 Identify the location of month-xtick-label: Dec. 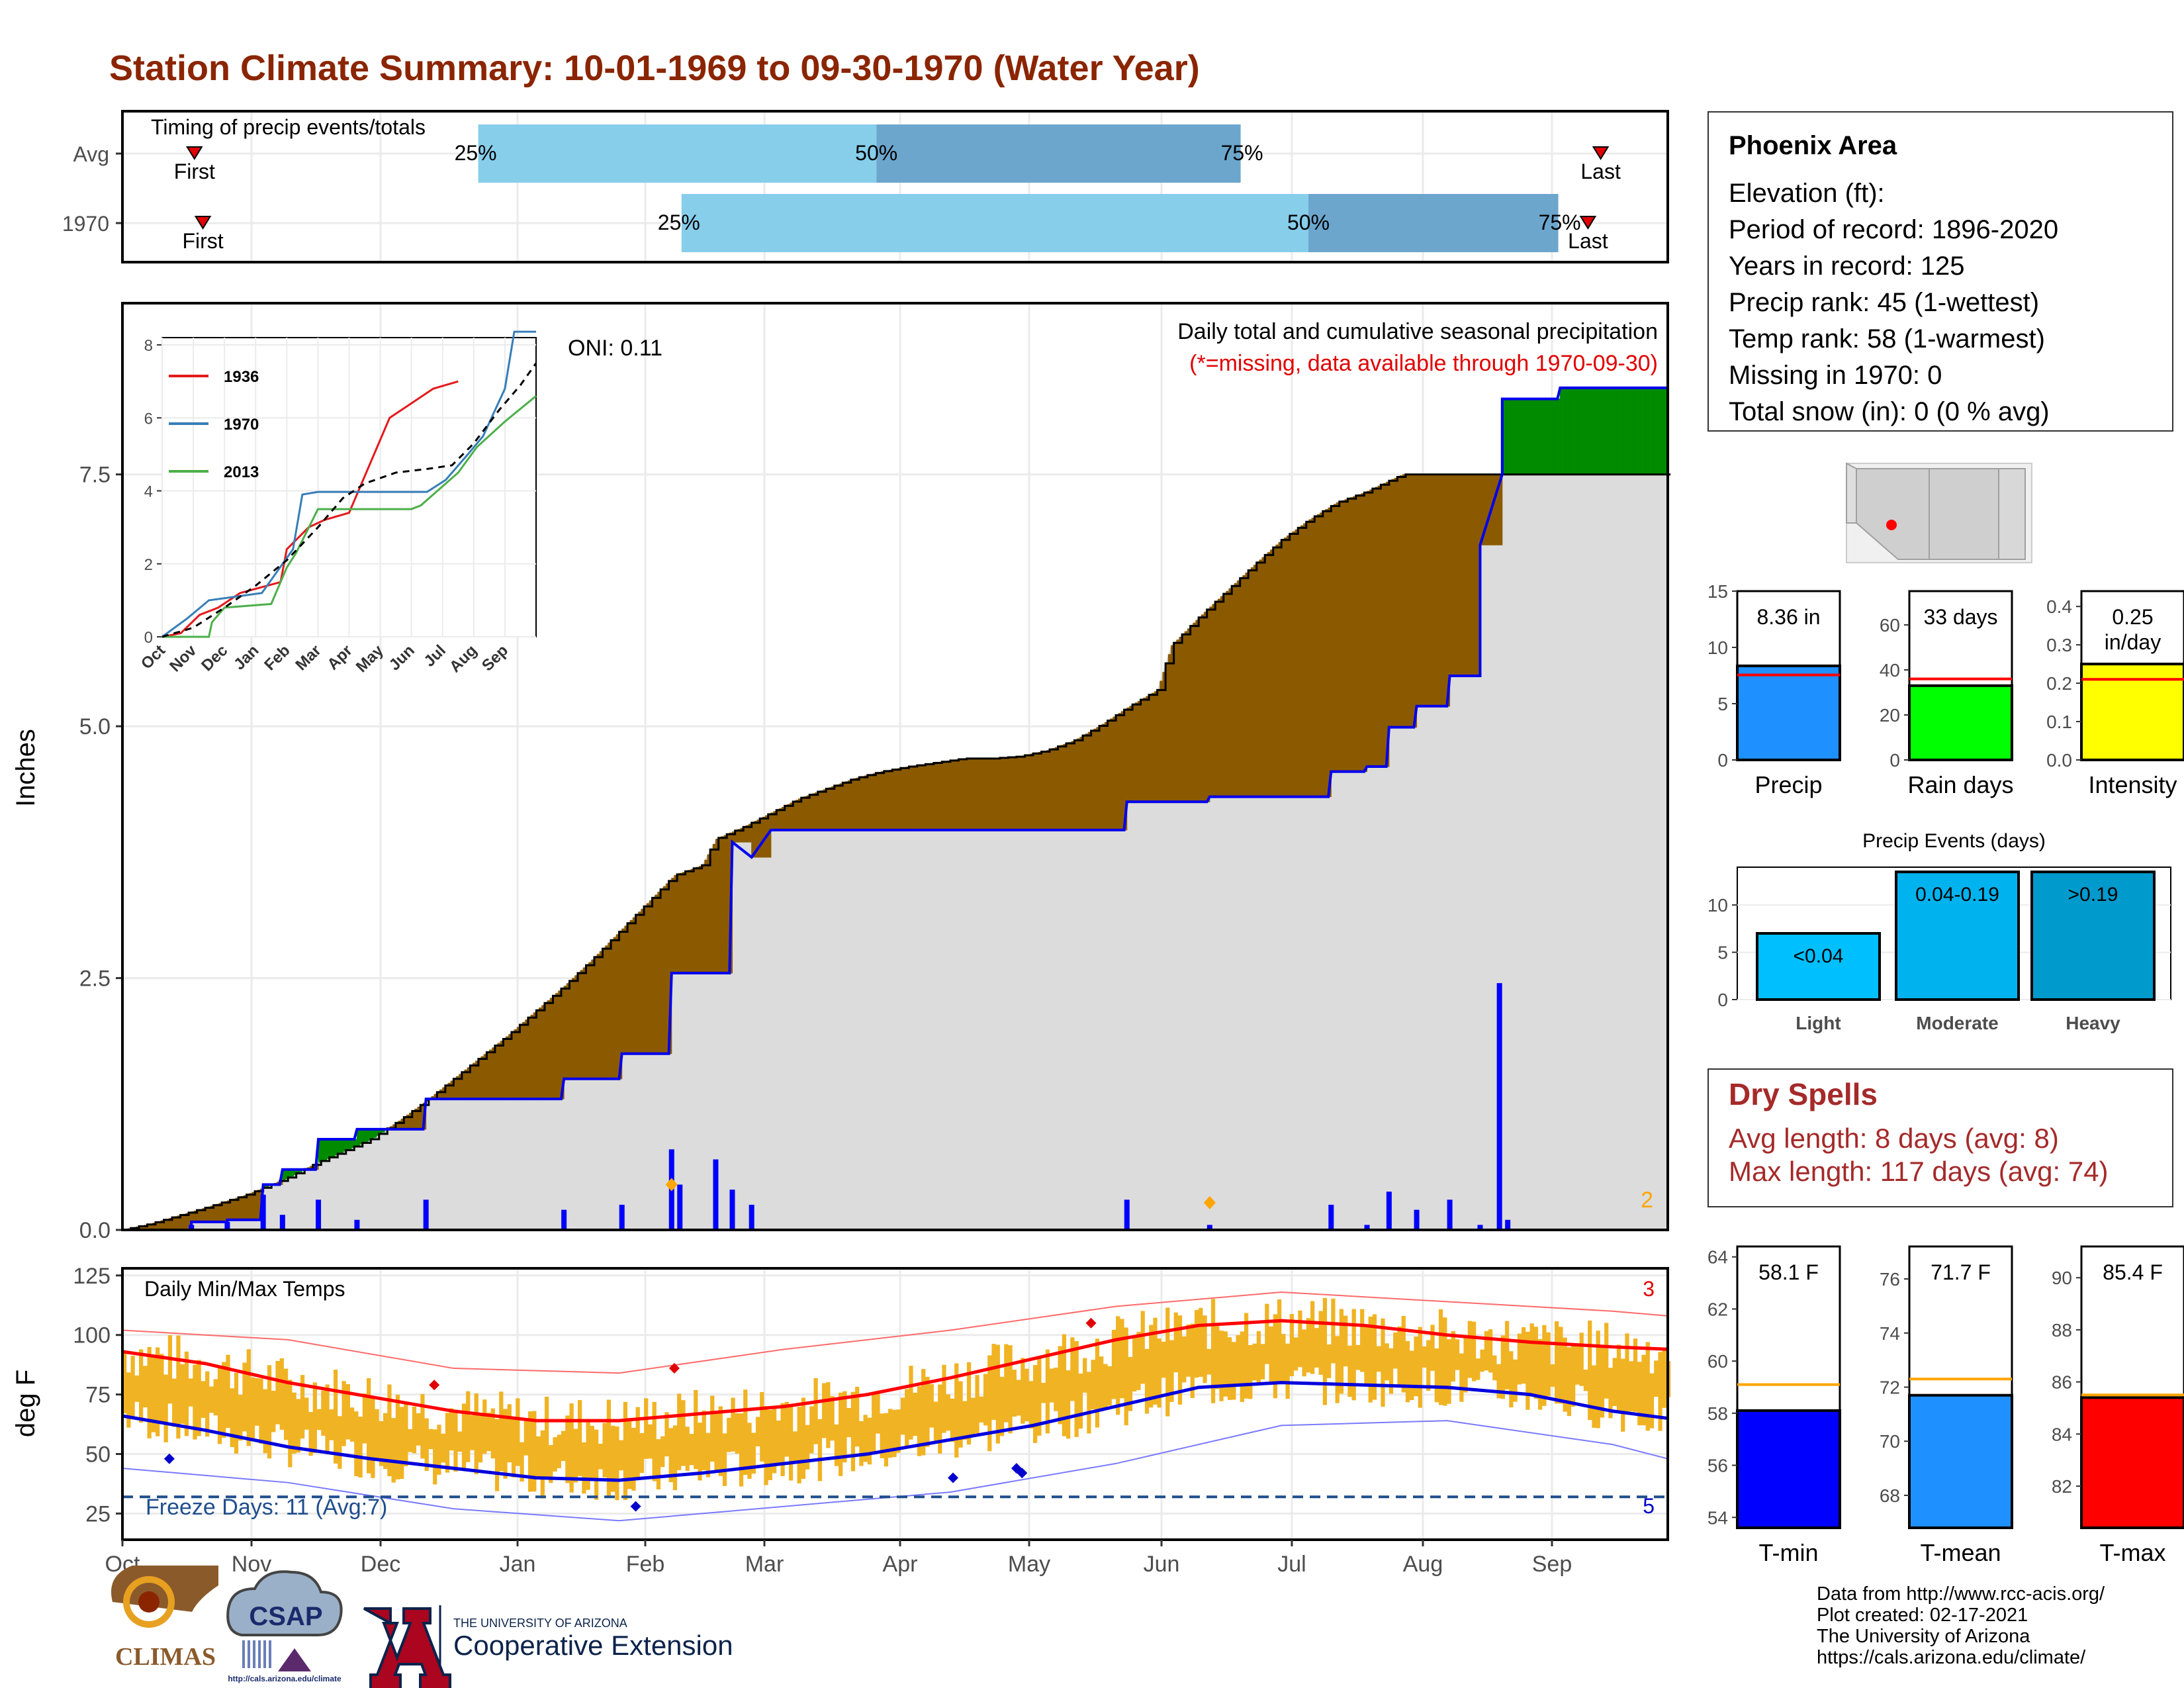
(380, 1564).